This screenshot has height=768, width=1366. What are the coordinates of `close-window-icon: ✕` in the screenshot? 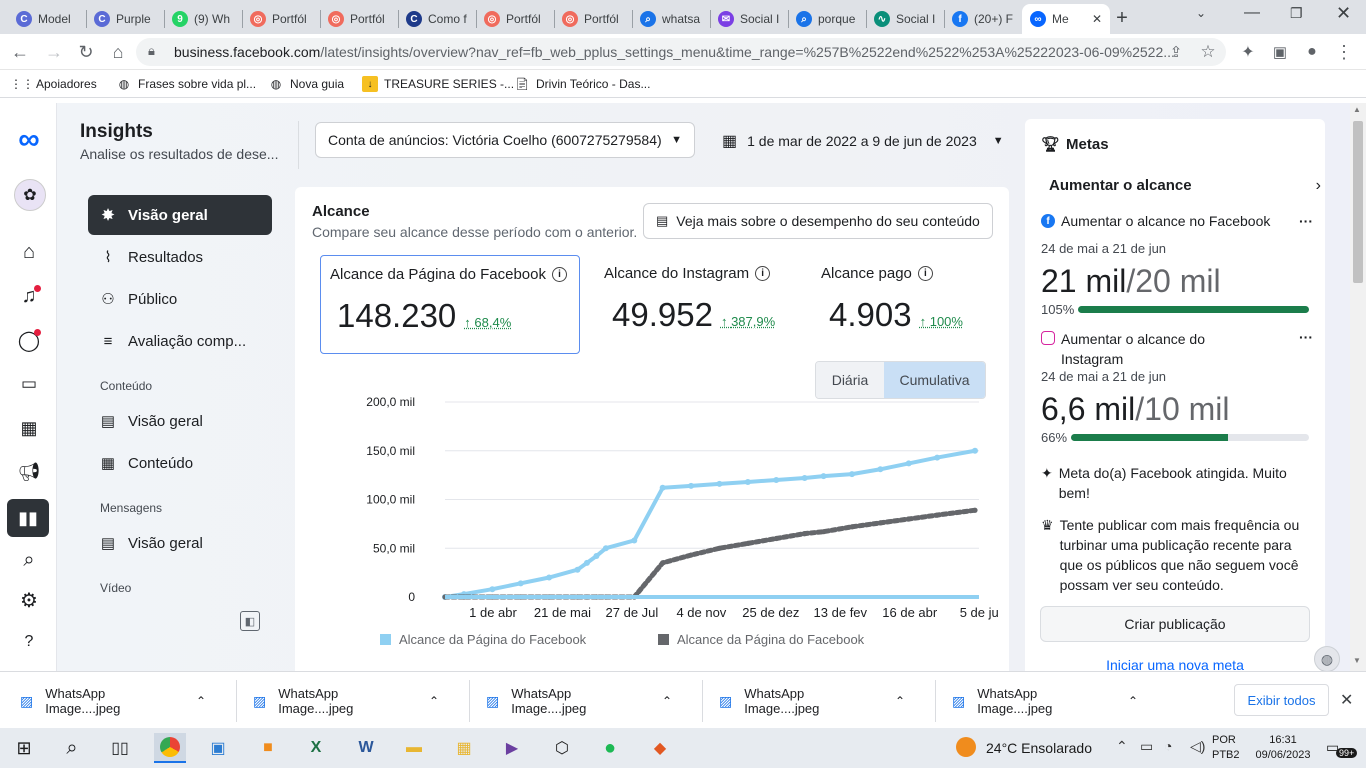 It's located at (1344, 13).